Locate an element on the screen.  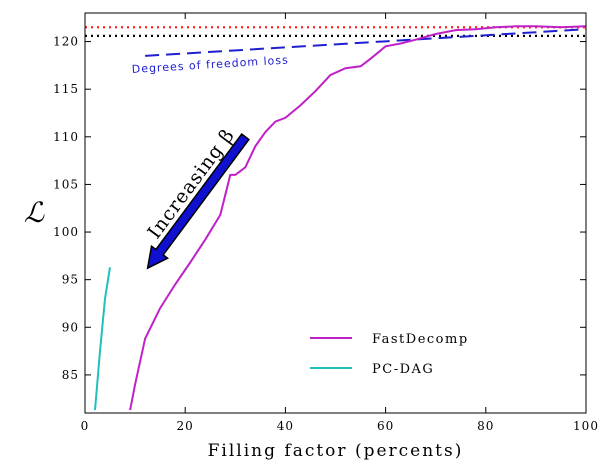
y-tick-label: 100 is located at coordinates (66, 232).